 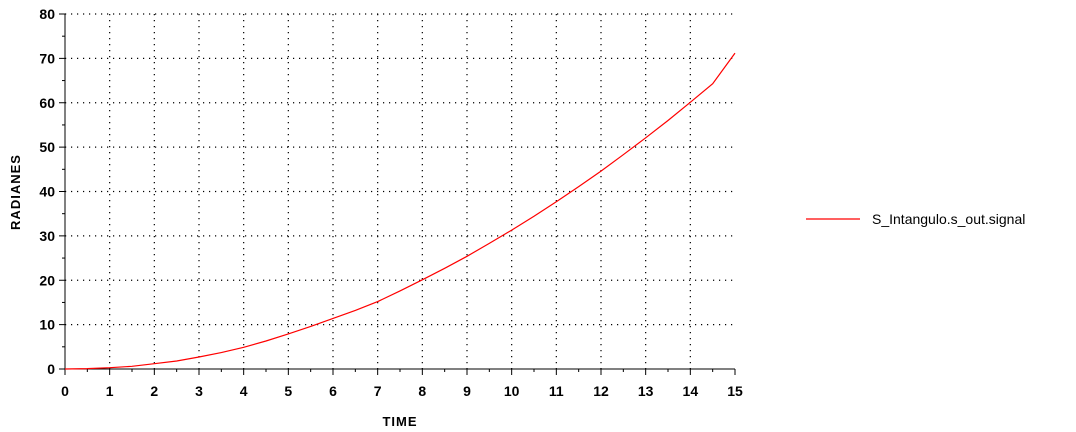 What do you see at coordinates (47, 280) in the screenshot?
I see `y-tick-label: 20` at bounding box center [47, 280].